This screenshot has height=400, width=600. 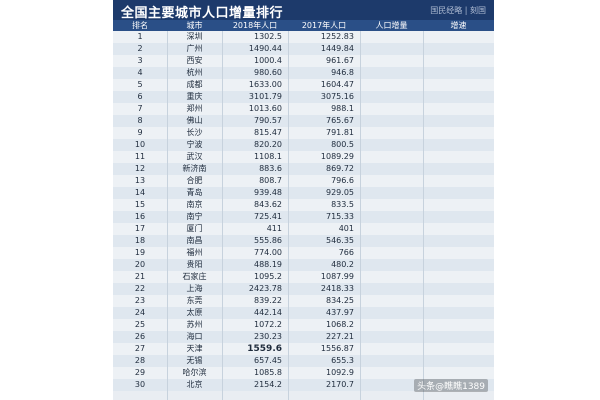 I want to click on city-cell: 西安, so click(x=194, y=60).